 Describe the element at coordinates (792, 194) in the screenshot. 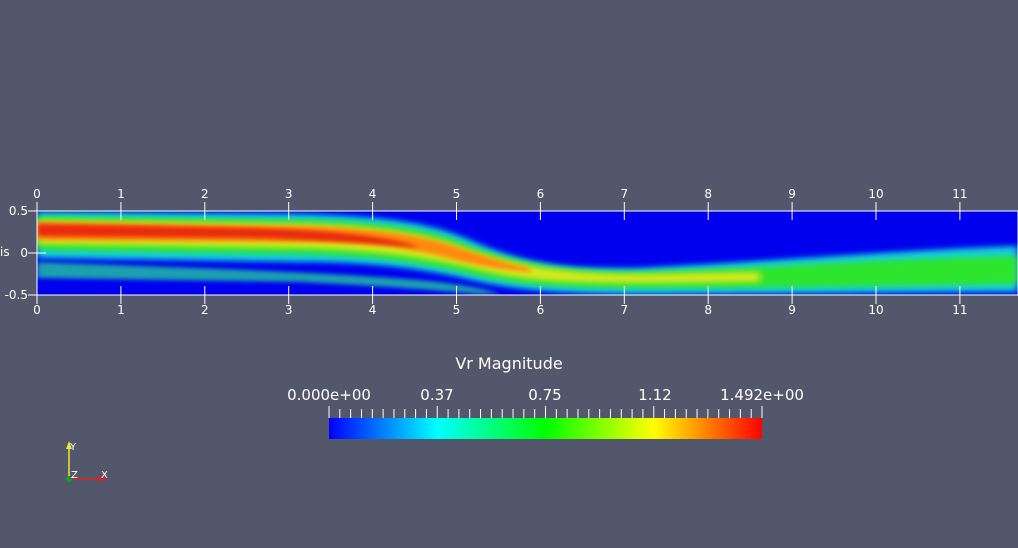

I see `x-tick-label-top: 9` at that location.